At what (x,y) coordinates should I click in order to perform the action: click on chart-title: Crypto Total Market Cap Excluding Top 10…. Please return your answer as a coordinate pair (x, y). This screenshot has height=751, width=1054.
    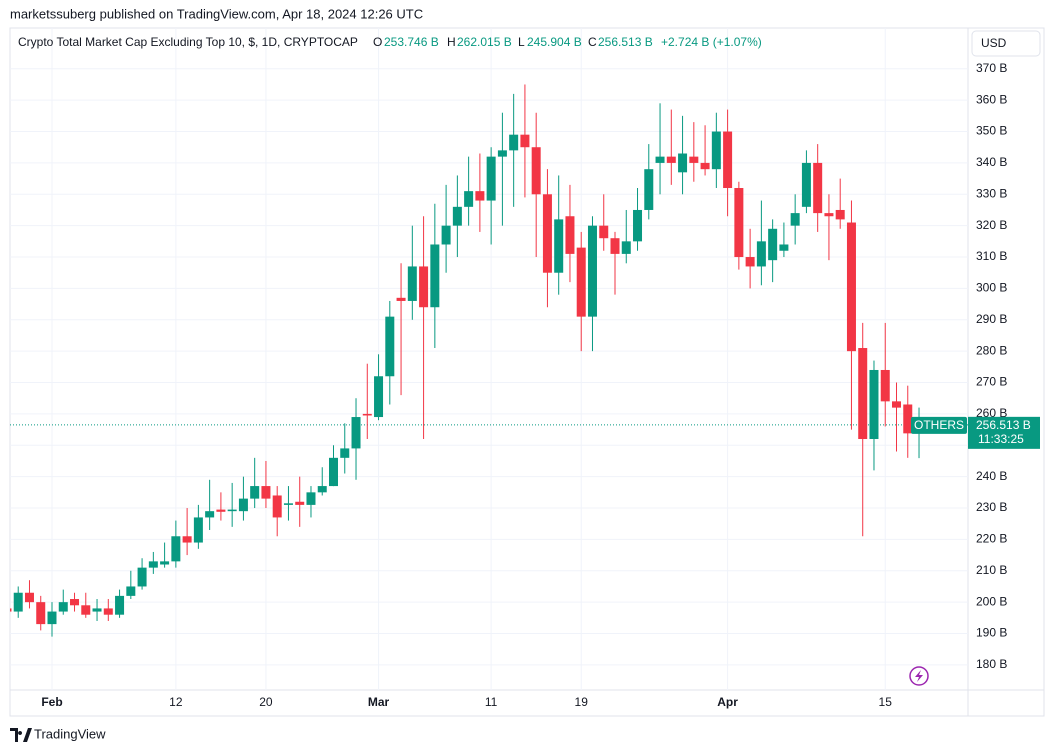
    Looking at the image, I should click on (188, 42).